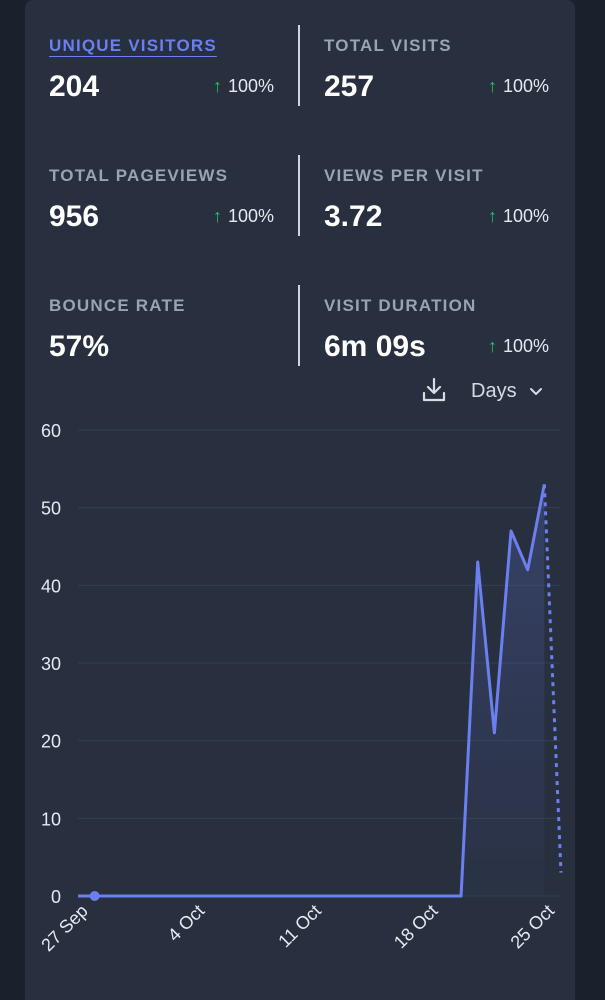 This screenshot has height=1000, width=605. I want to click on stat-label: VIEWS PER VISIT, so click(404, 175).